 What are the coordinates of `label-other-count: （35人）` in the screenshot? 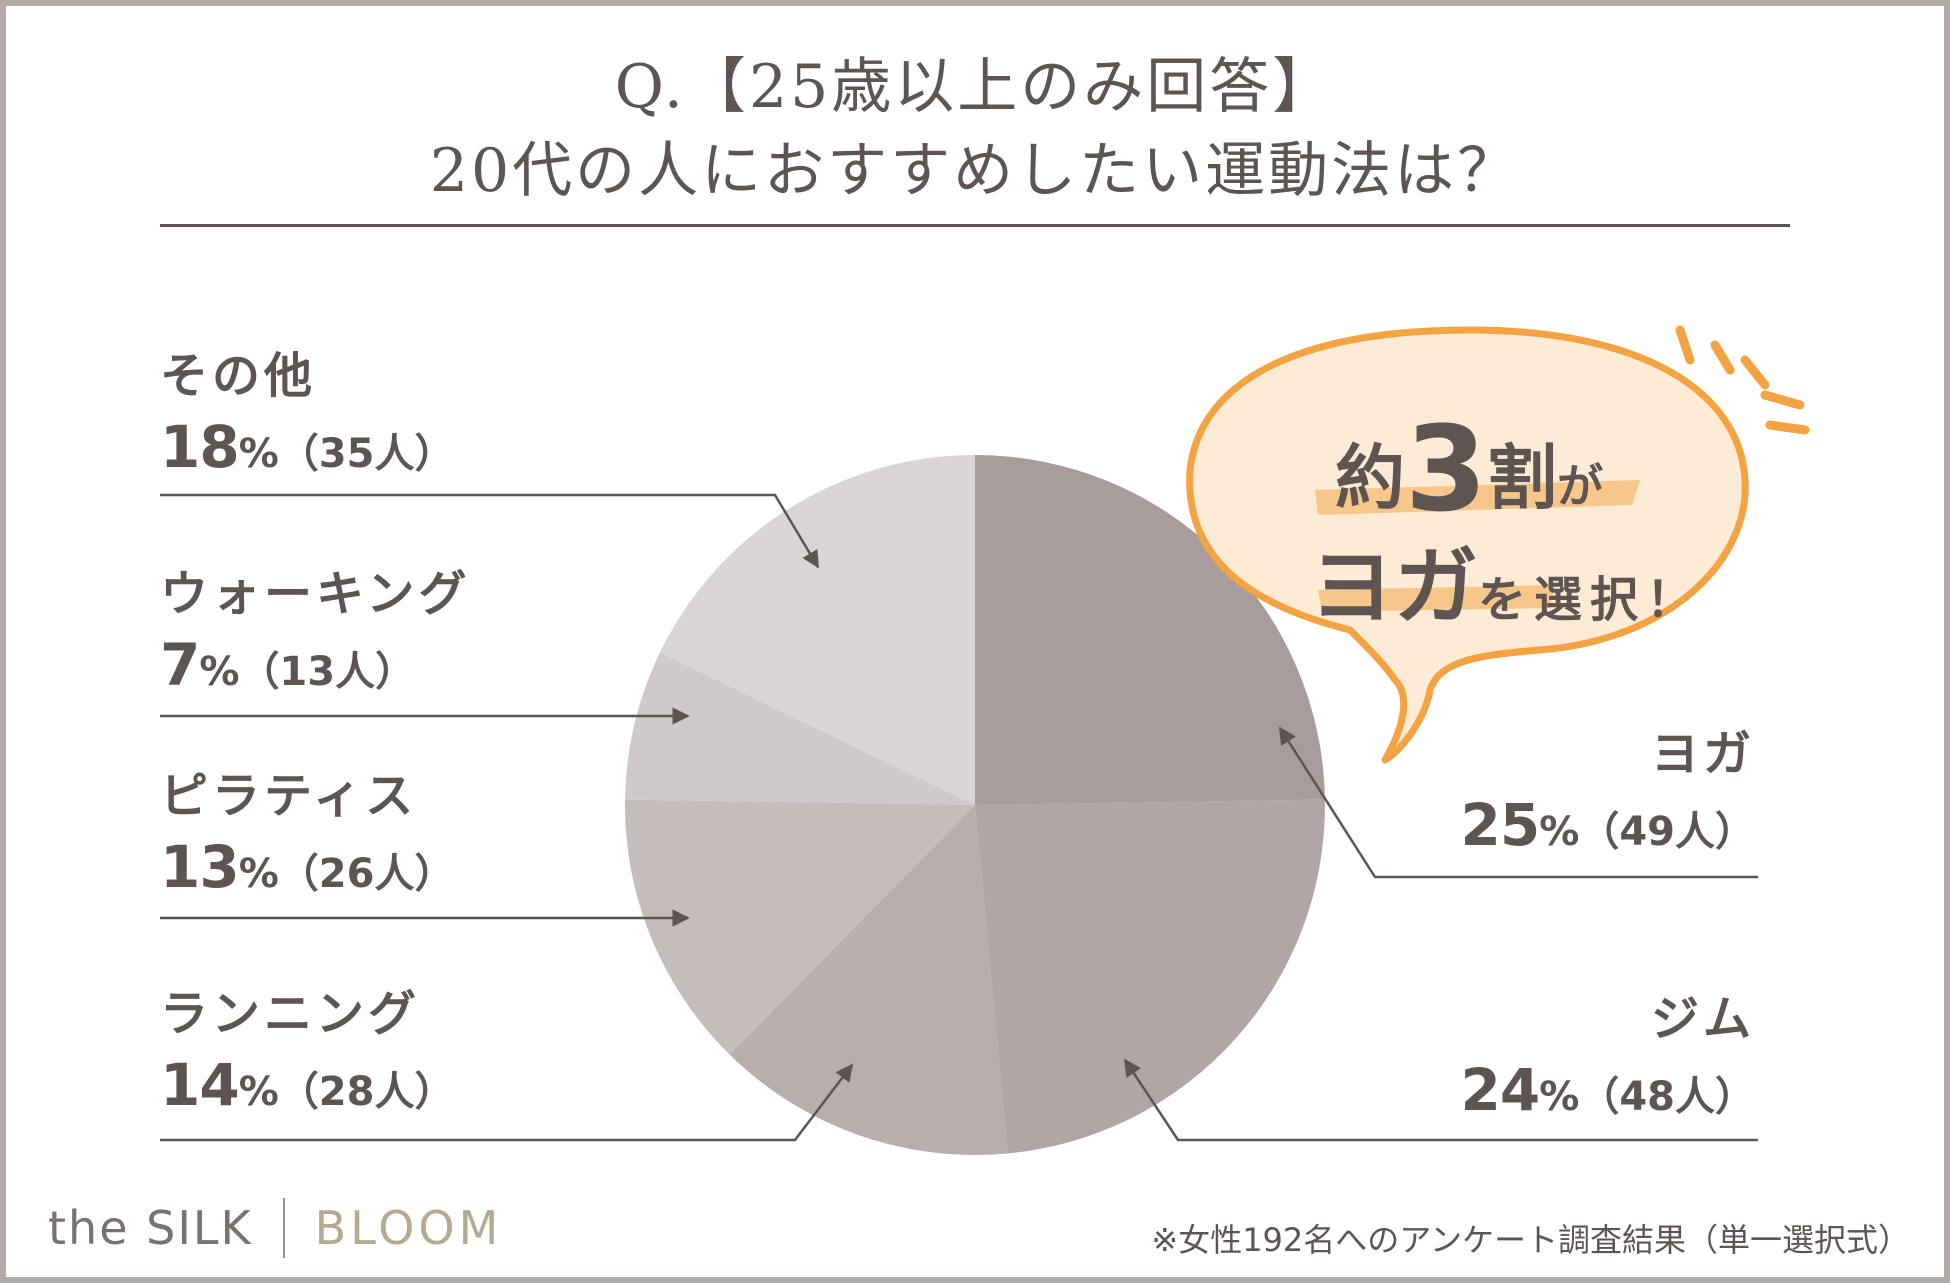 It's located at (366, 454).